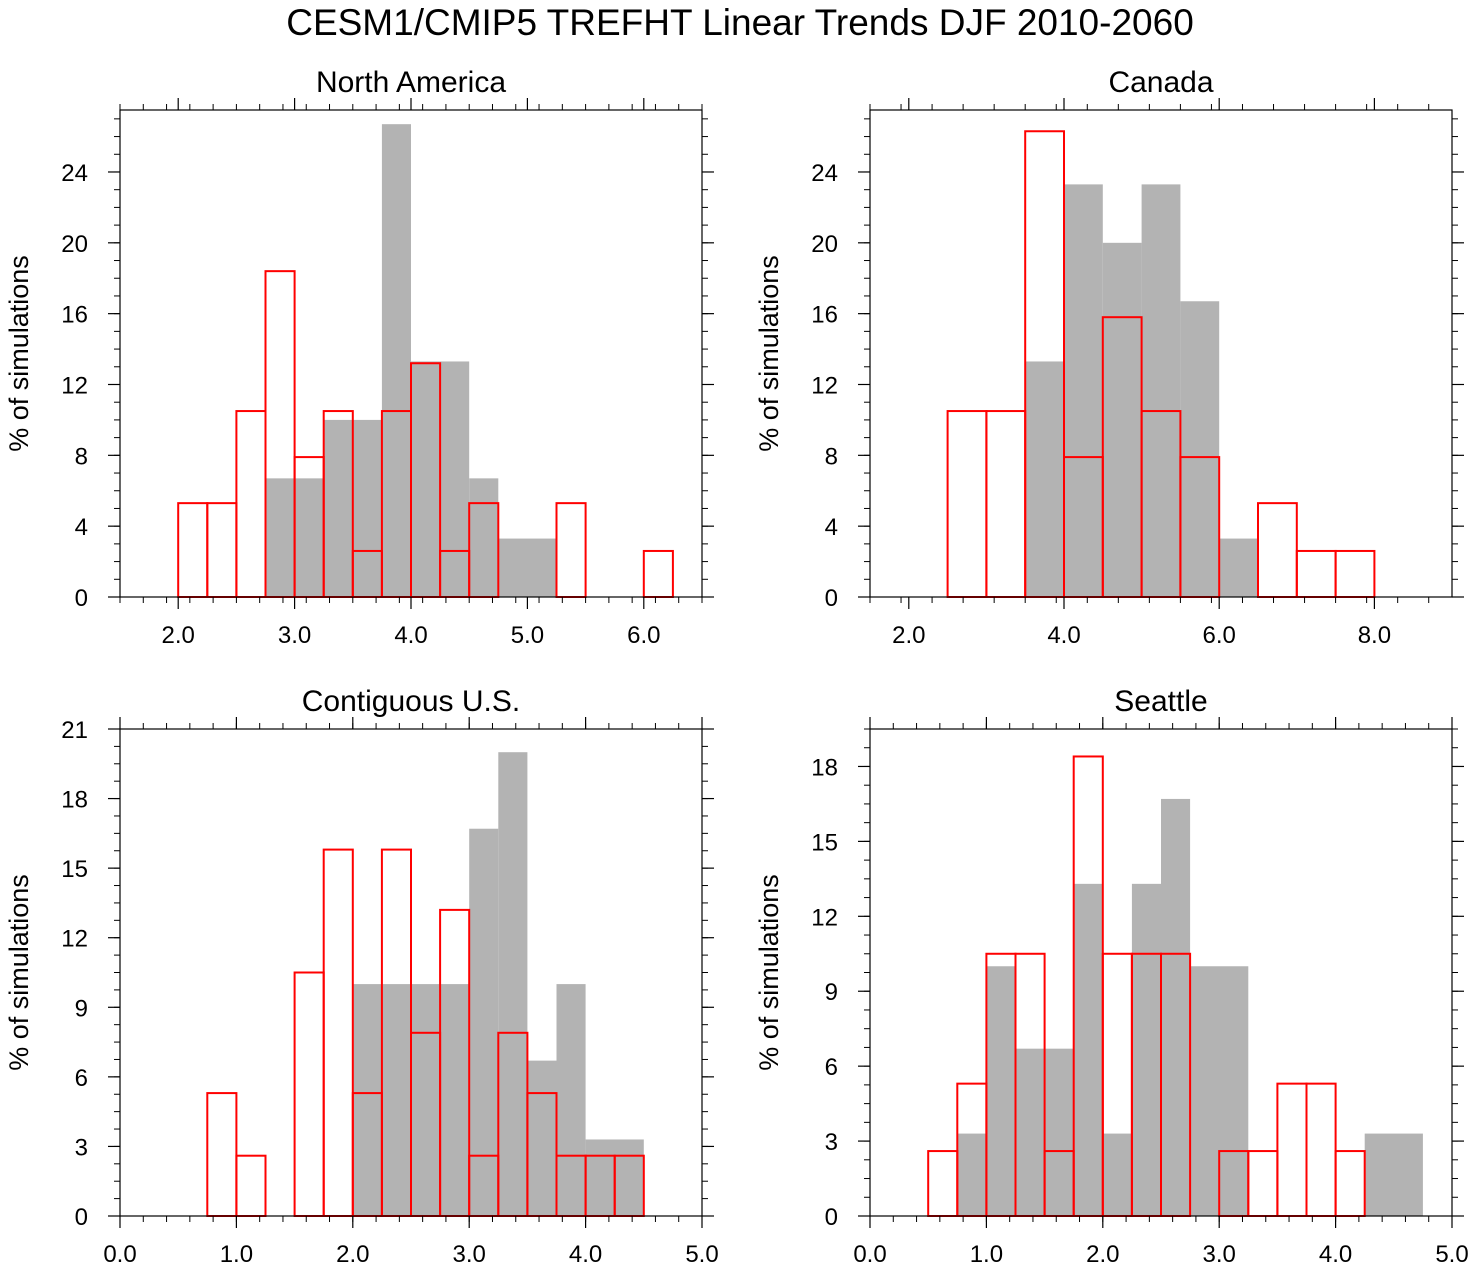 This screenshot has width=1480, height=1281. I want to click on panel-title: Seattle, so click(1160, 701).